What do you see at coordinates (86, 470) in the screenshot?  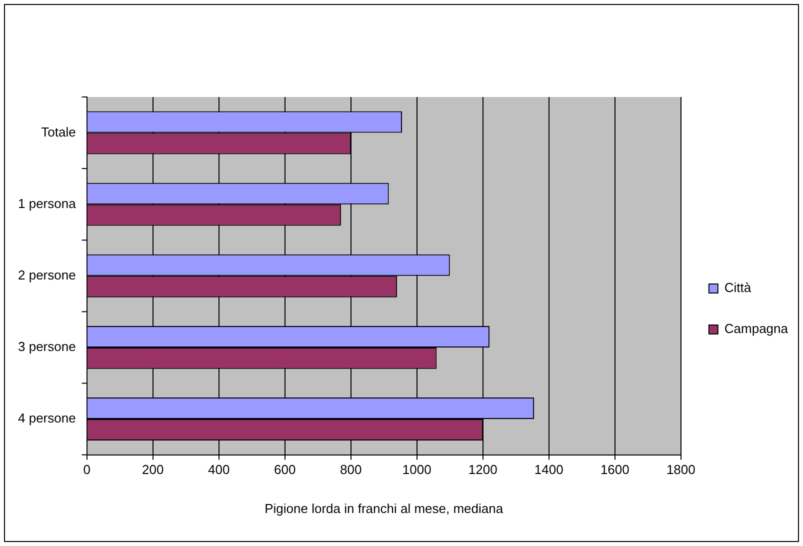 I see `x-tick-label: 0` at bounding box center [86, 470].